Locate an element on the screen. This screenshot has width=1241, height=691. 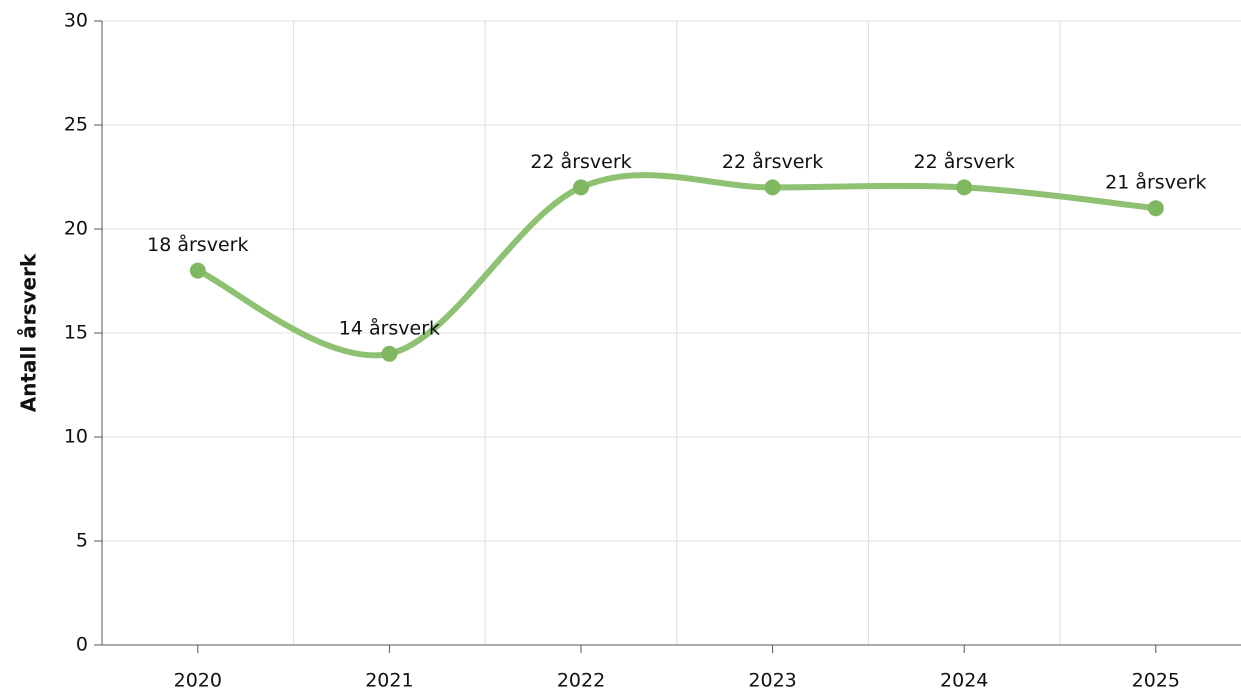
x-tick-label: 2023 is located at coordinates (772, 680).